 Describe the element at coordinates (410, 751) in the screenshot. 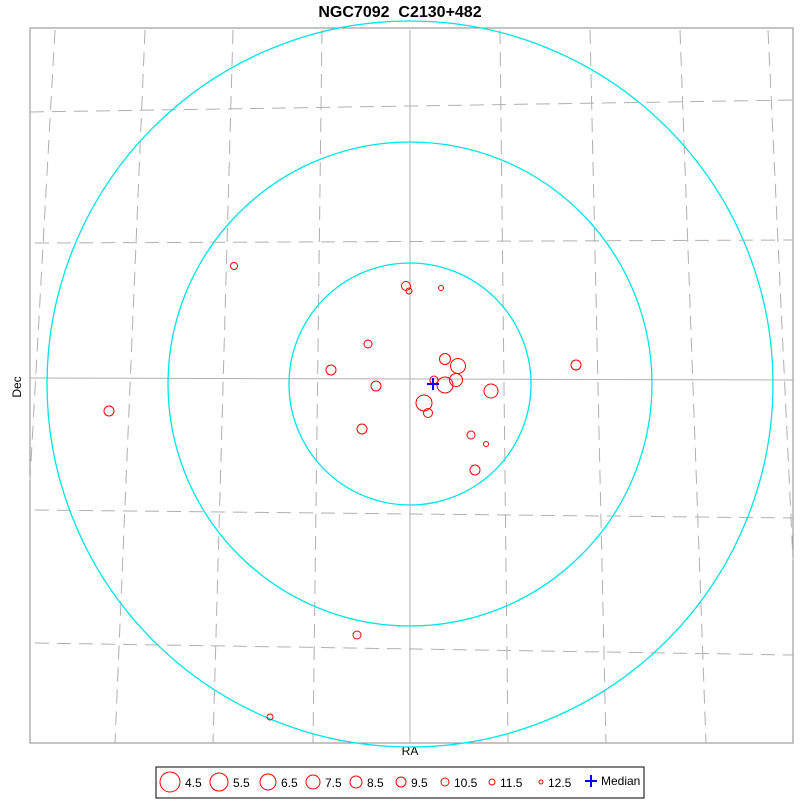

I see `x-axis-label: RA` at that location.